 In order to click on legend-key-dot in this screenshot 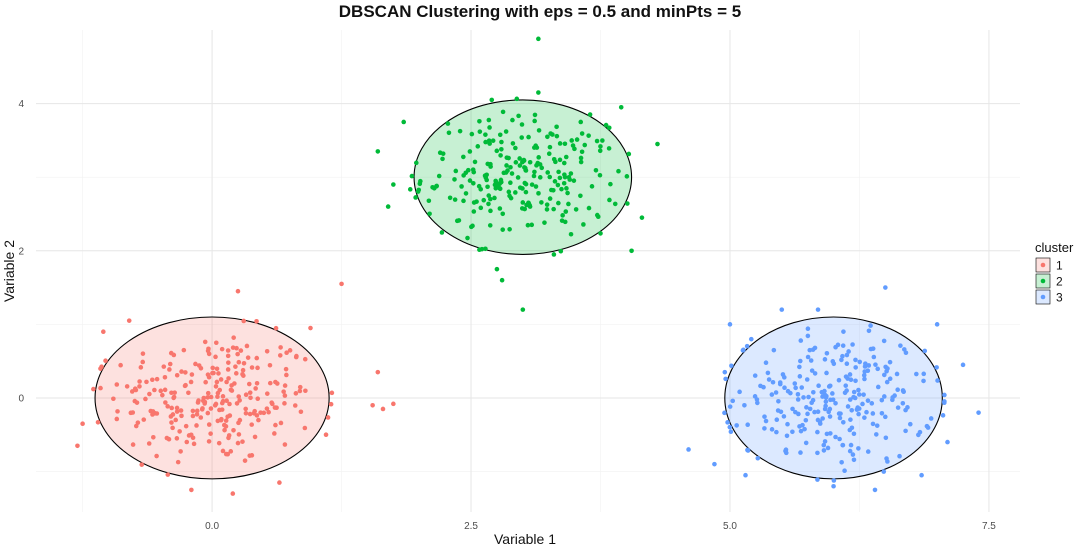, I will do `click(1043, 265)`.